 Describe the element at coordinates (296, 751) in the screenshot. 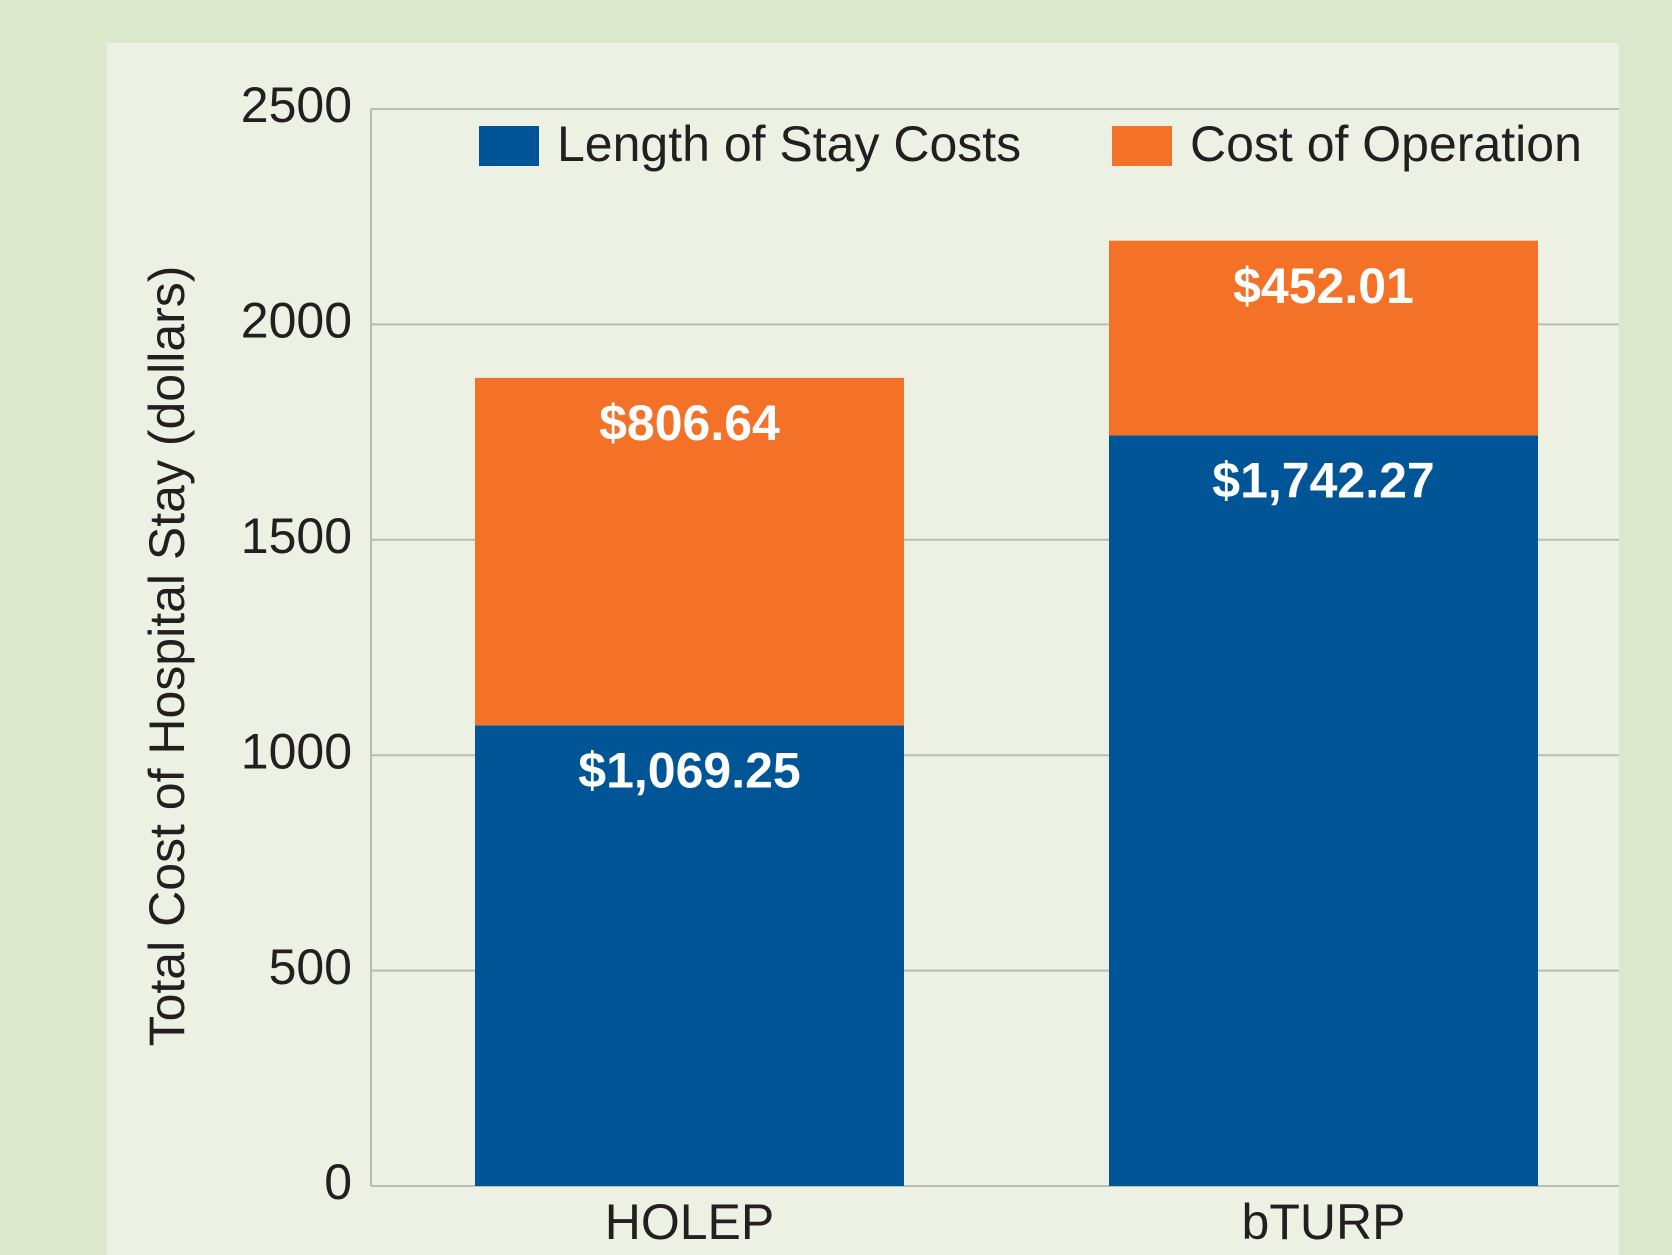

I see `y-tick-label: 1000` at that location.